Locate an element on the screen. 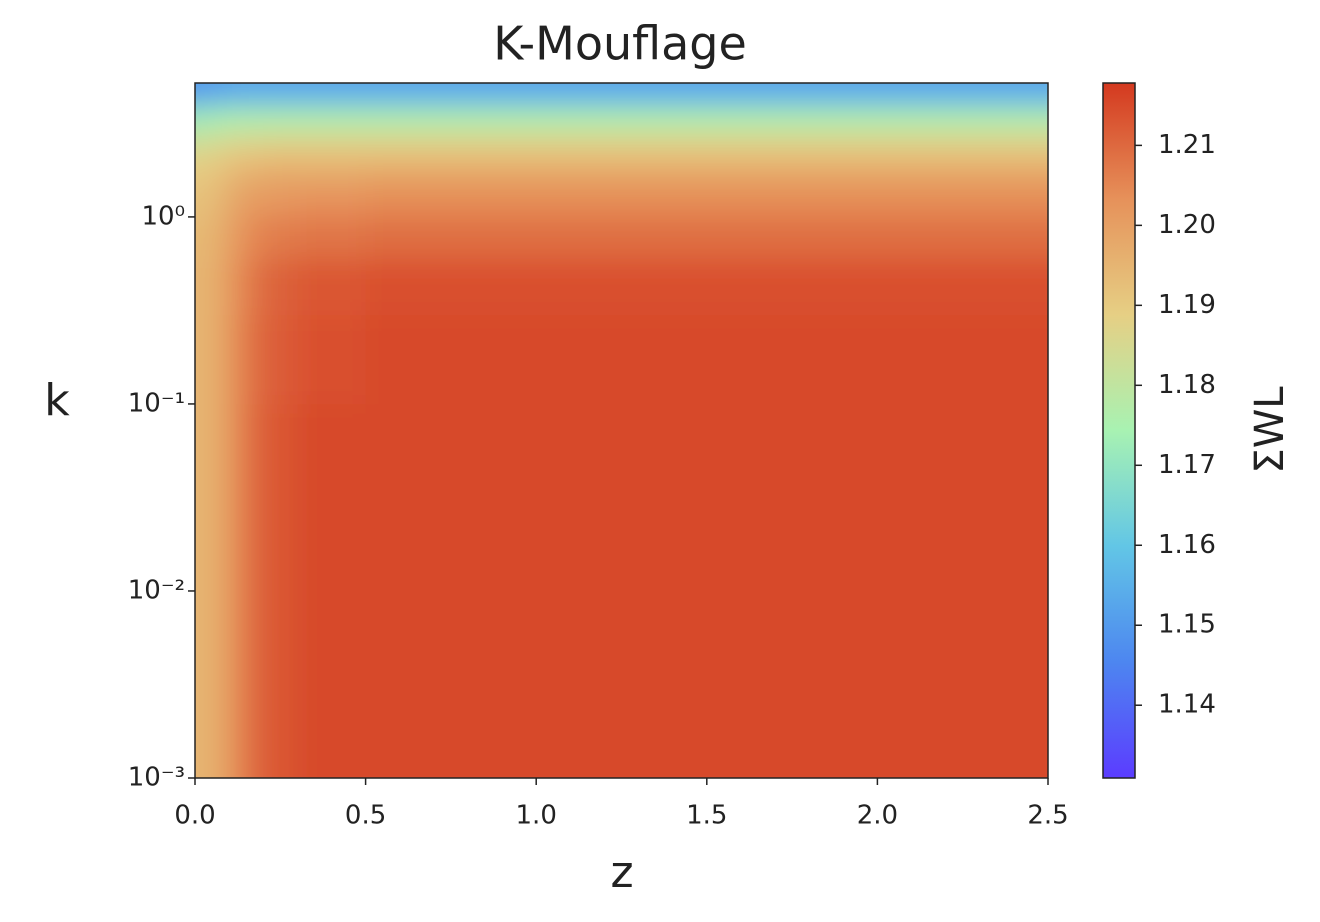 The width and height of the screenshot is (1320, 922). colorbar-tick-label: 1.17 is located at coordinates (1187, 465).